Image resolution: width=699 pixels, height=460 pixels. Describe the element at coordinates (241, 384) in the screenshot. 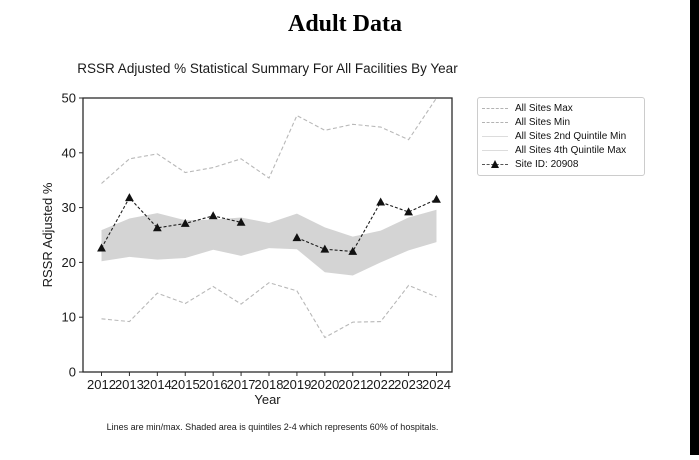

I see `x-tick-label: 2017` at that location.